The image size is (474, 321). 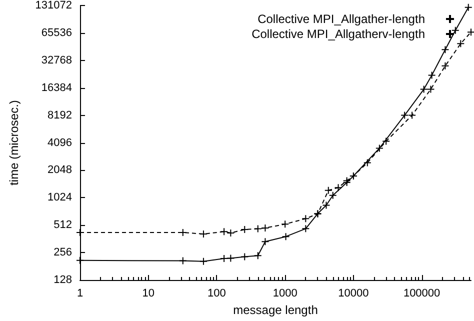 What do you see at coordinates (421, 294) in the screenshot?
I see `x-tick-label: 100000` at bounding box center [421, 294].